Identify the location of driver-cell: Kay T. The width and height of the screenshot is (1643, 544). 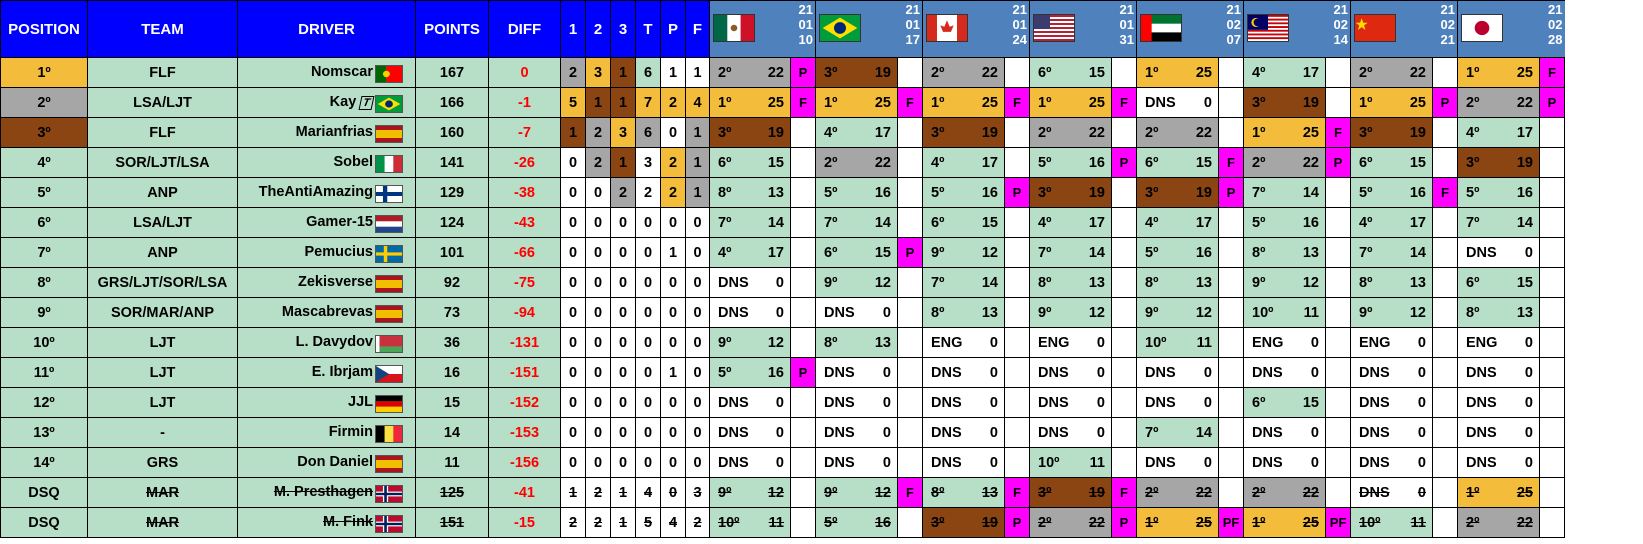
(326, 102).